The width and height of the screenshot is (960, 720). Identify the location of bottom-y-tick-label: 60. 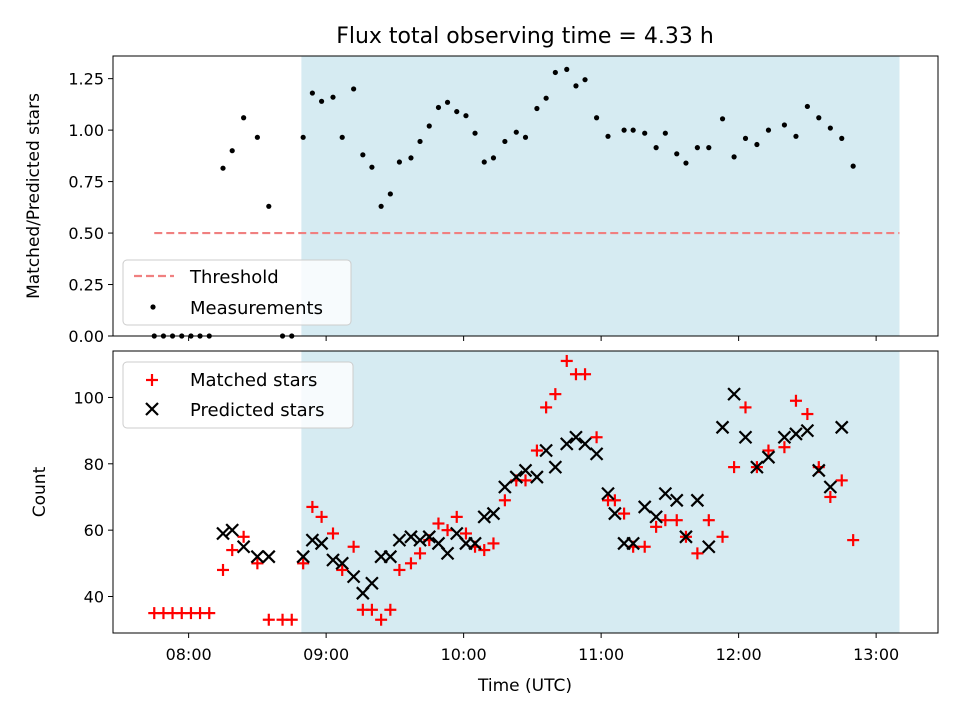
(94, 530).